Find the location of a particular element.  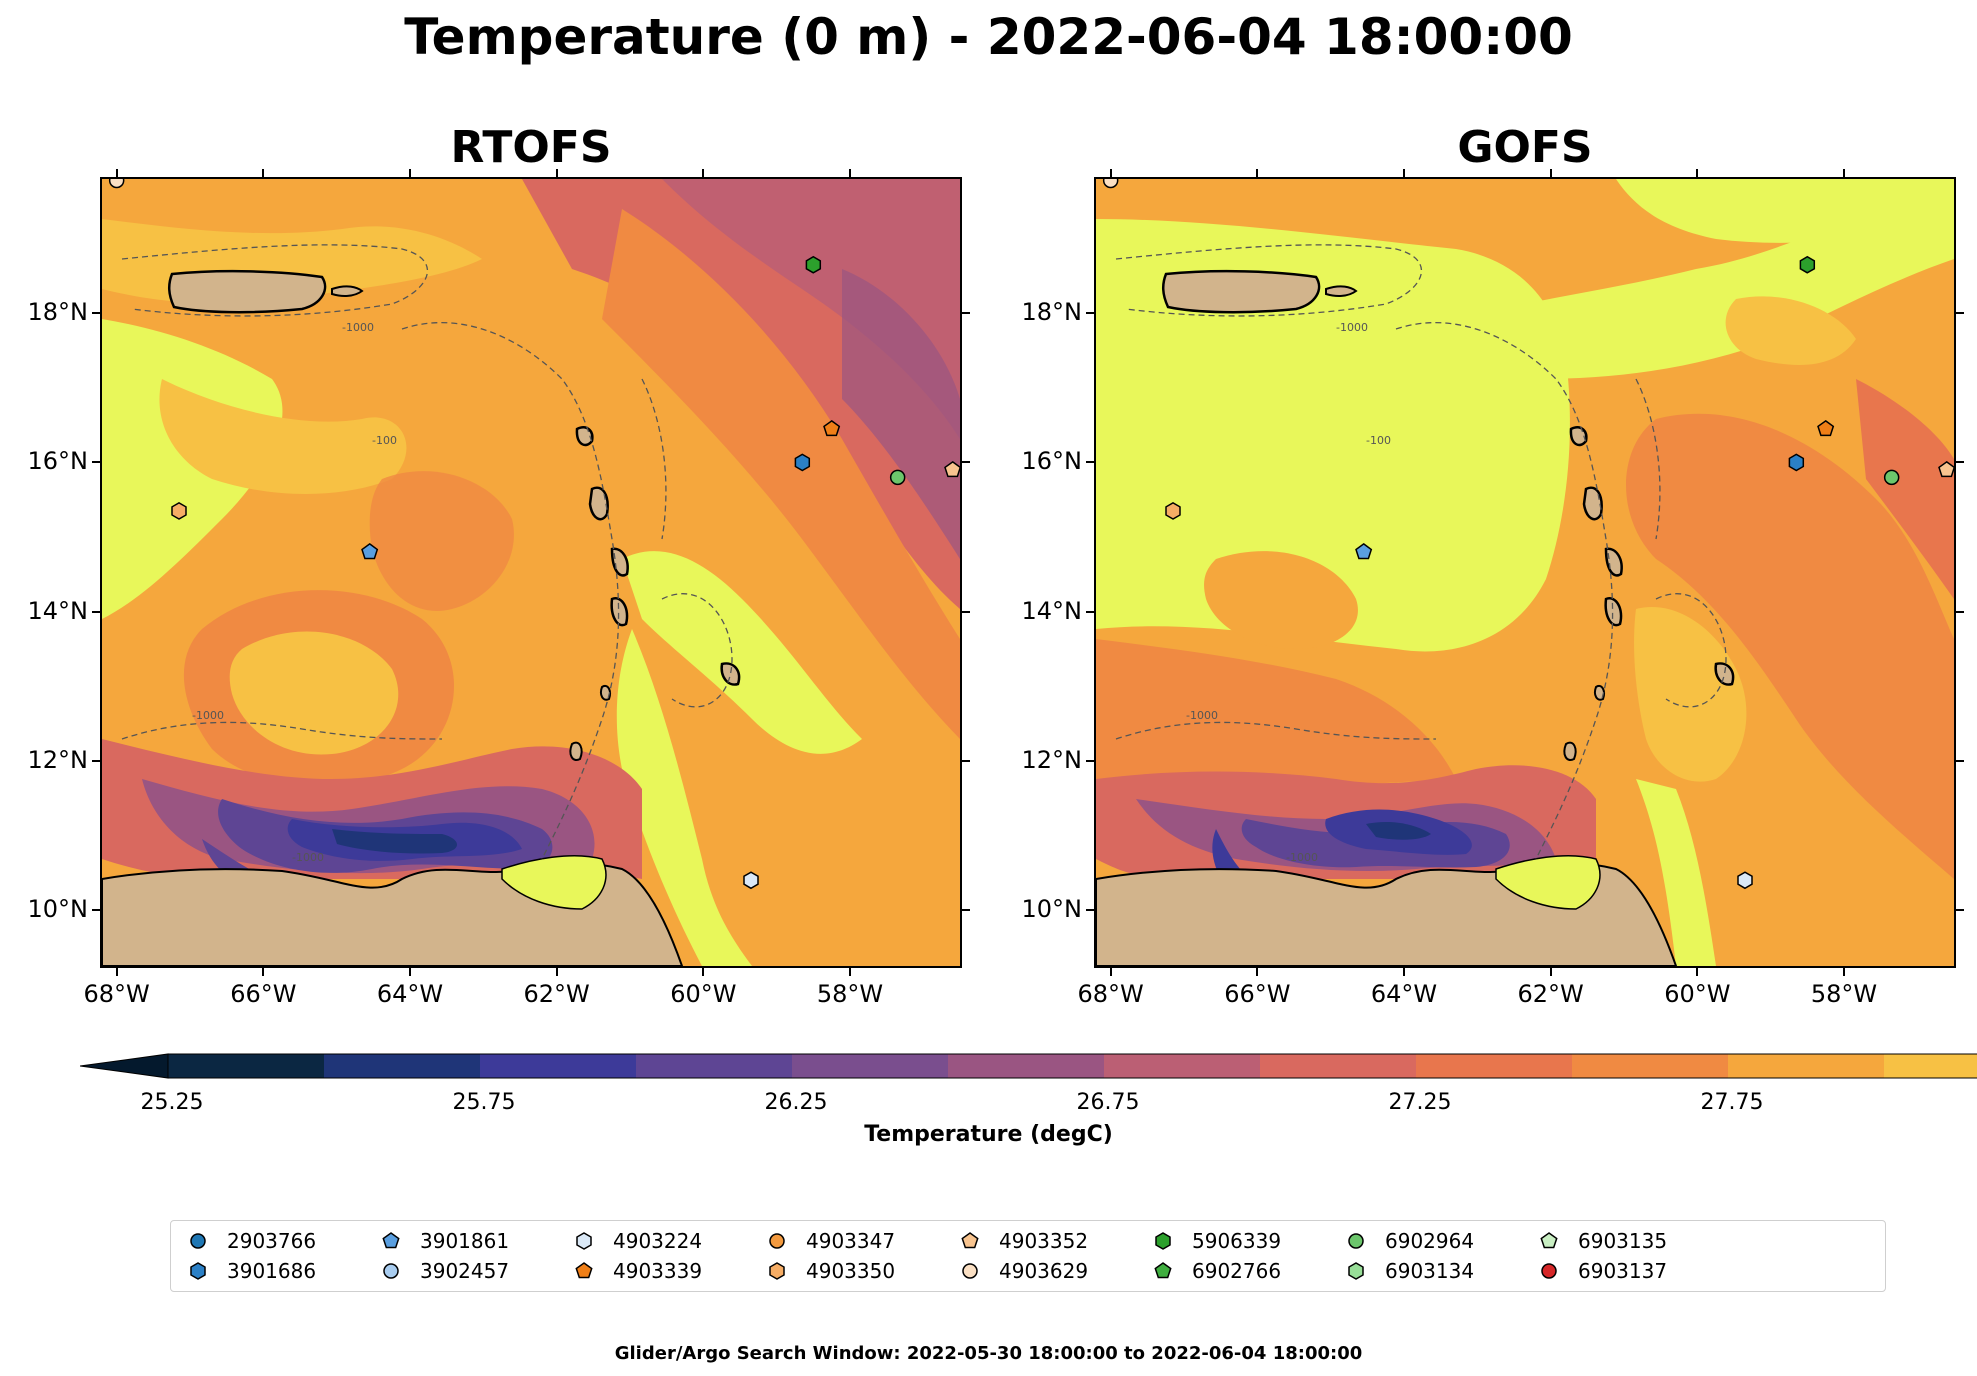

lat-tick-label-rtofs: 10°N is located at coordinates (58, 909).